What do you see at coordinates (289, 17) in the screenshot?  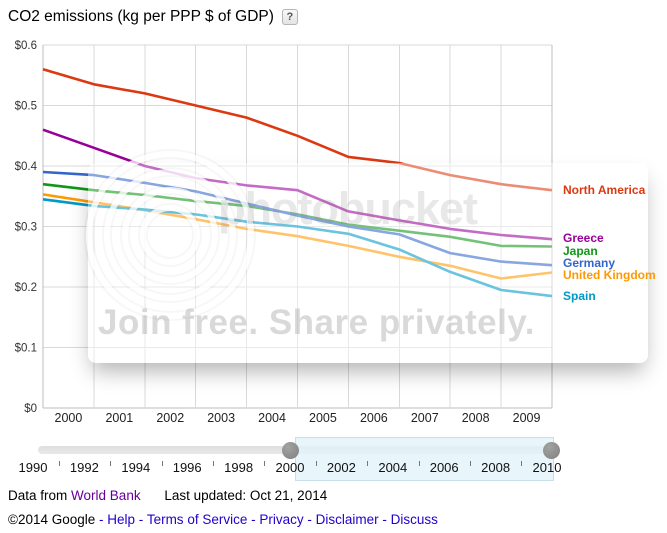 I see `help-button: ?` at bounding box center [289, 17].